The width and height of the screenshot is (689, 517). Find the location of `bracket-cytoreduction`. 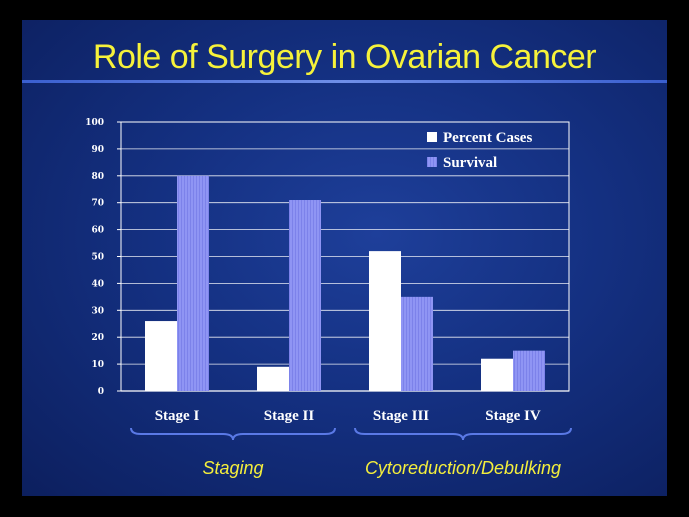

bracket-cytoreduction is located at coordinates (463, 434).